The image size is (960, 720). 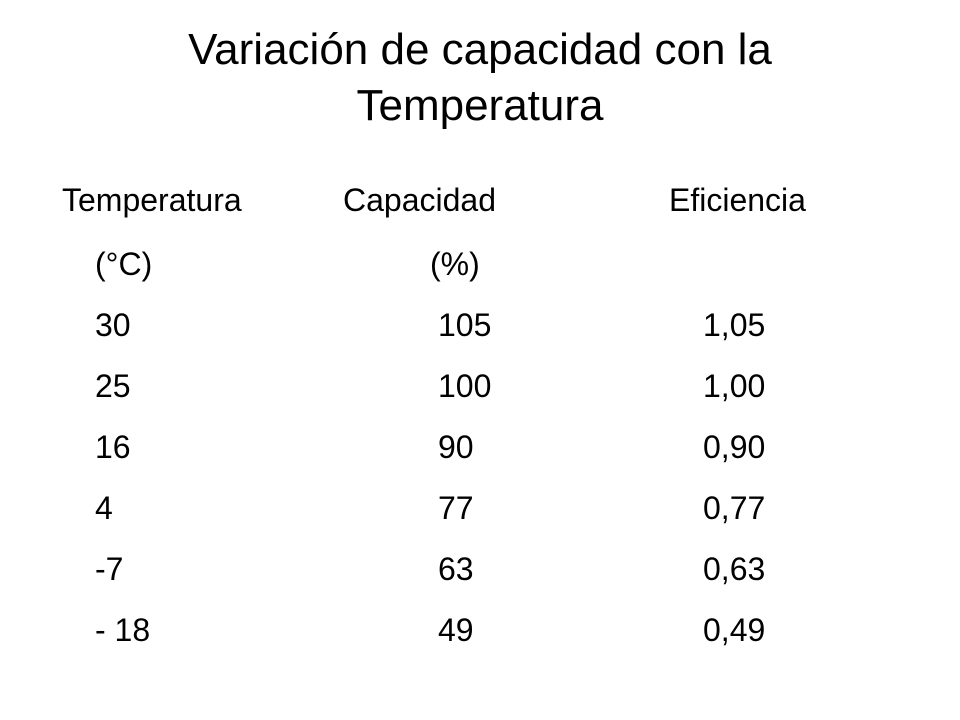 What do you see at coordinates (455, 264) in the screenshot?
I see `unit-capacity: (%)` at bounding box center [455, 264].